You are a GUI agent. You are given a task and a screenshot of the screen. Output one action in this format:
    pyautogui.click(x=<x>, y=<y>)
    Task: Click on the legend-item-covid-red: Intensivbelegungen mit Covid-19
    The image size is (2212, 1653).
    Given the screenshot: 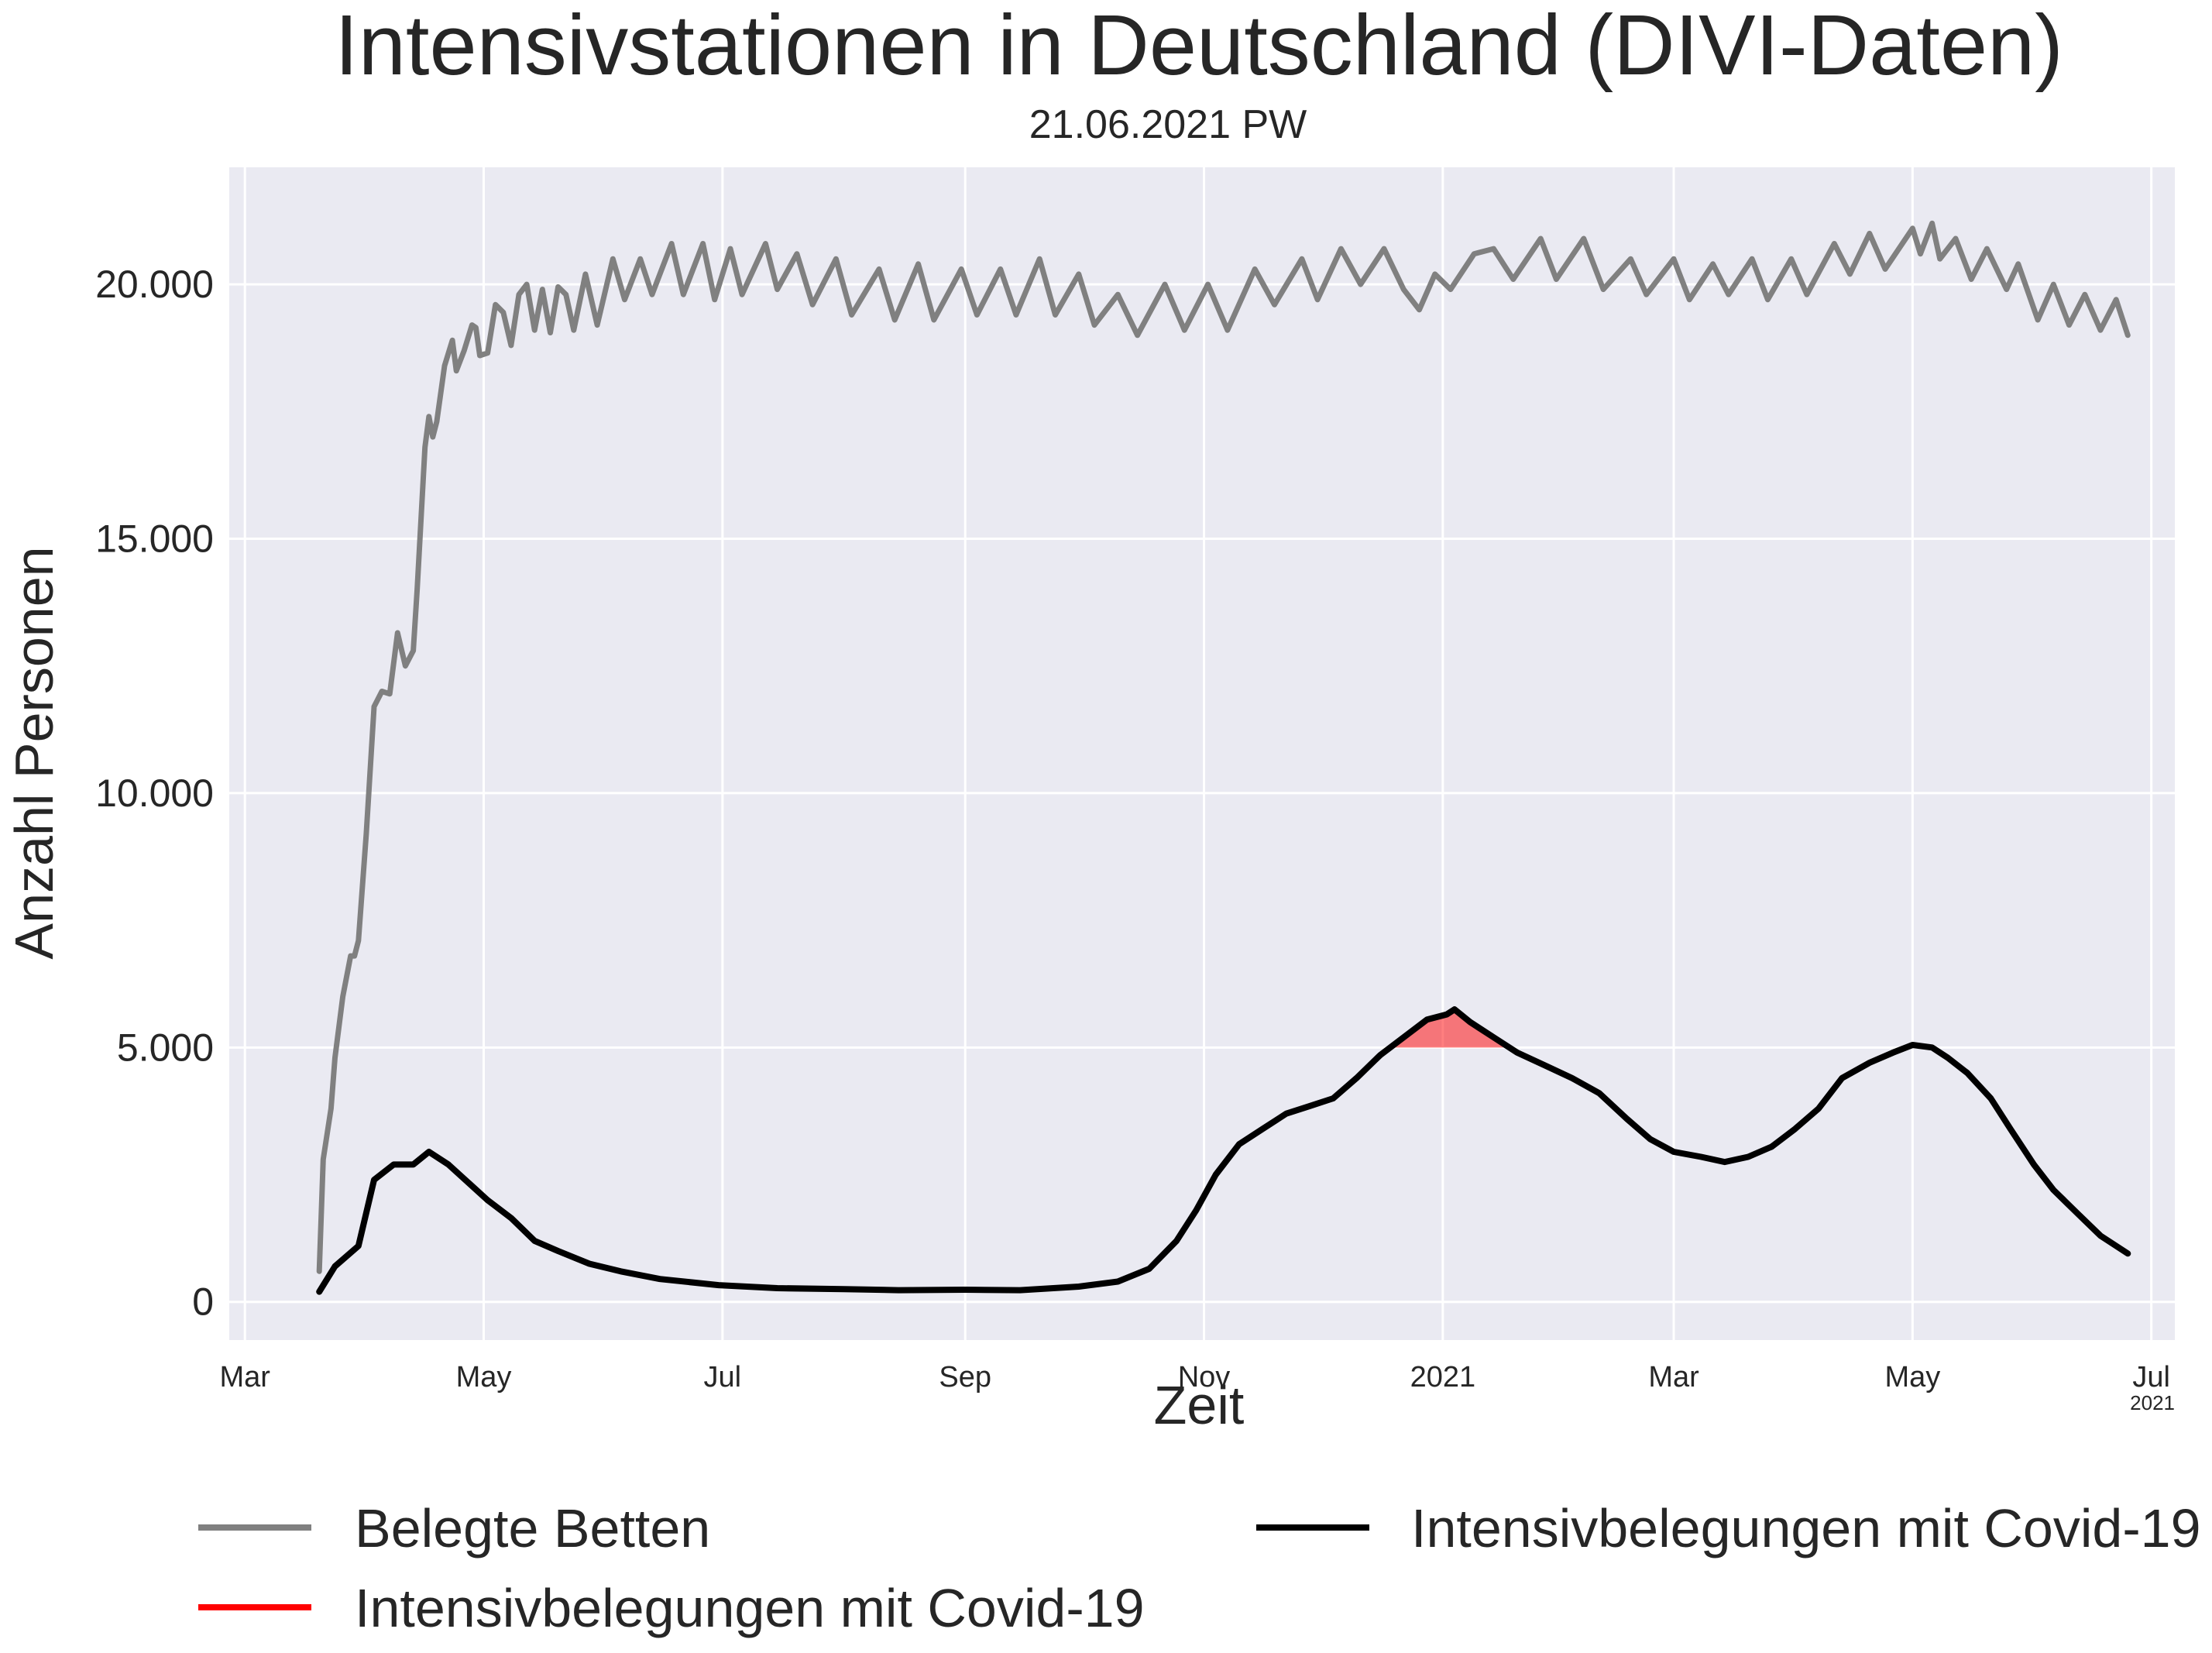 What is the action you would take?
    pyautogui.click(x=671, y=1608)
    